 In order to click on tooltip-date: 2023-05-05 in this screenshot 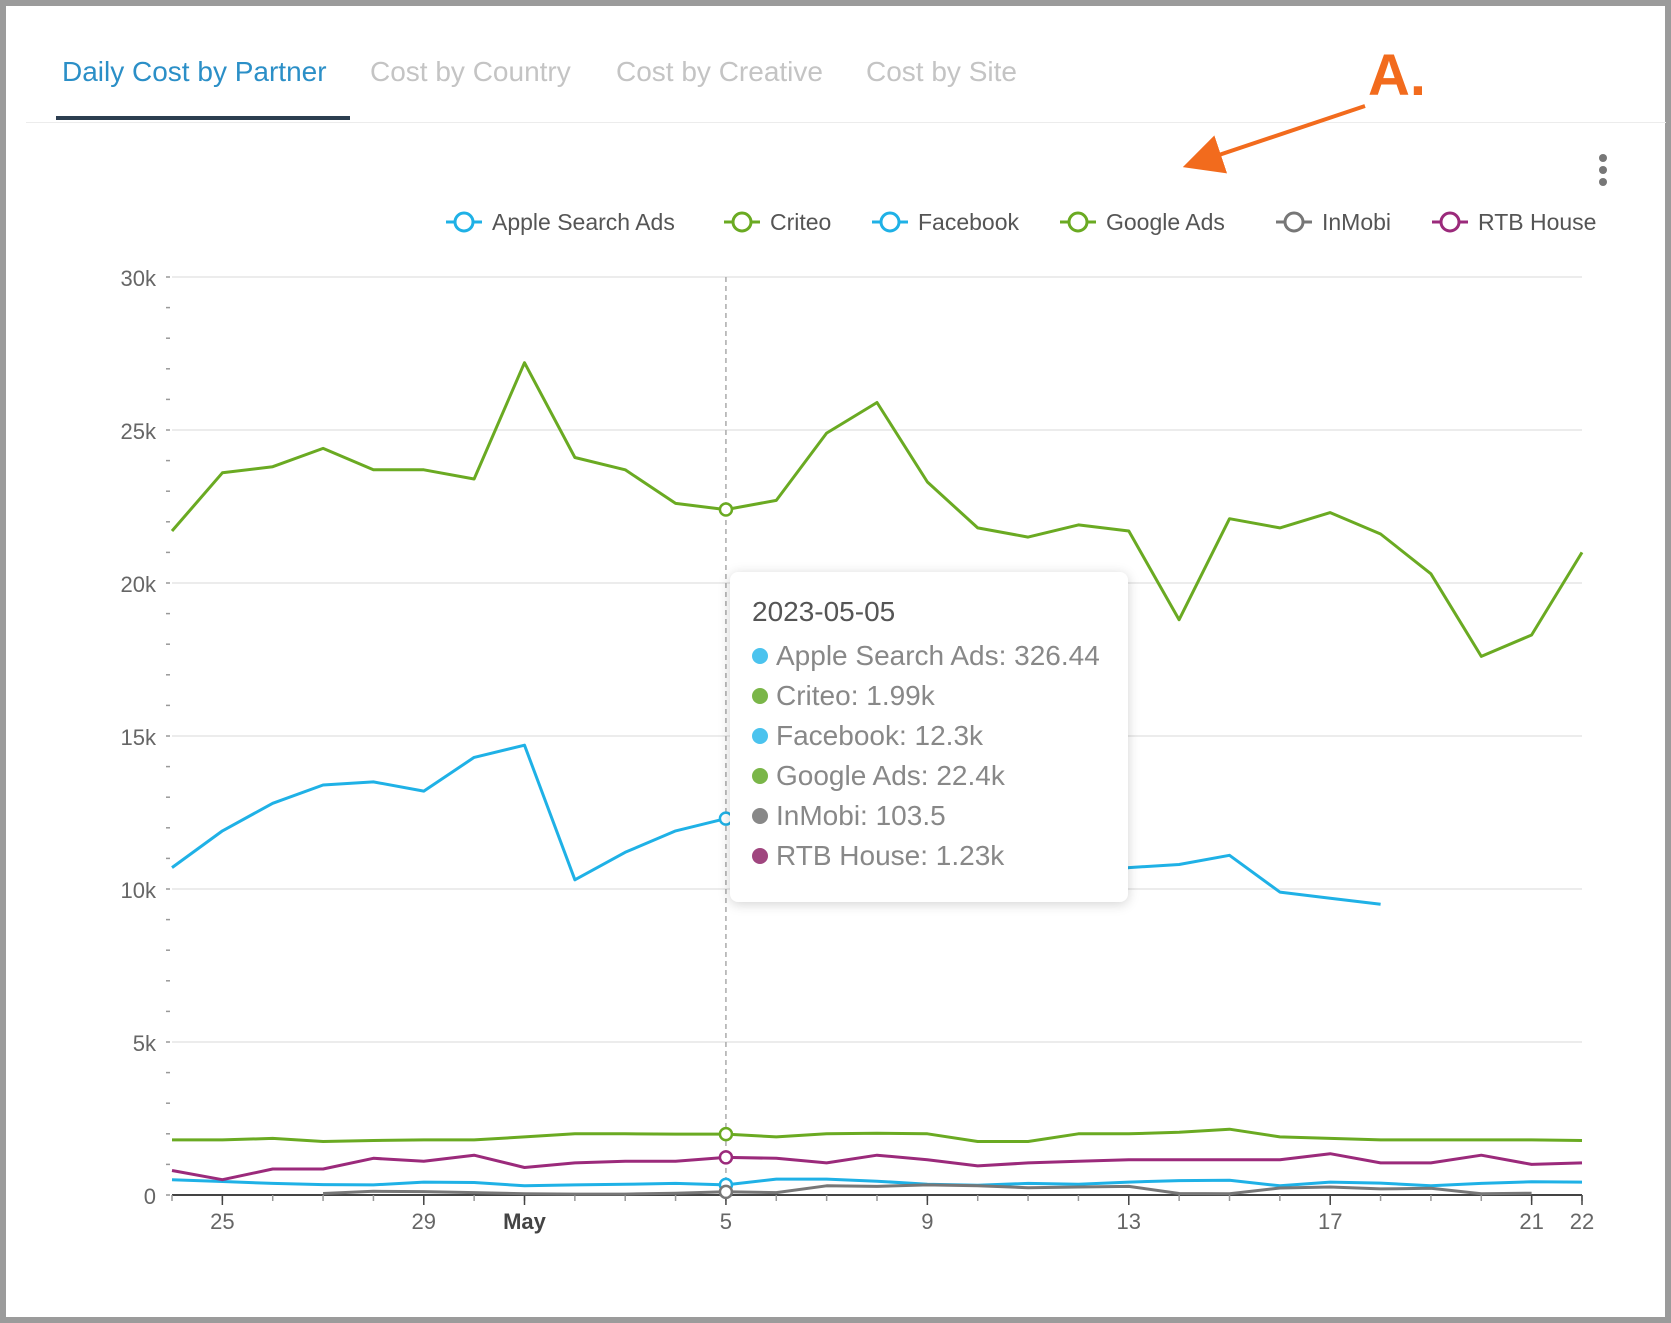, I will do `click(824, 611)`.